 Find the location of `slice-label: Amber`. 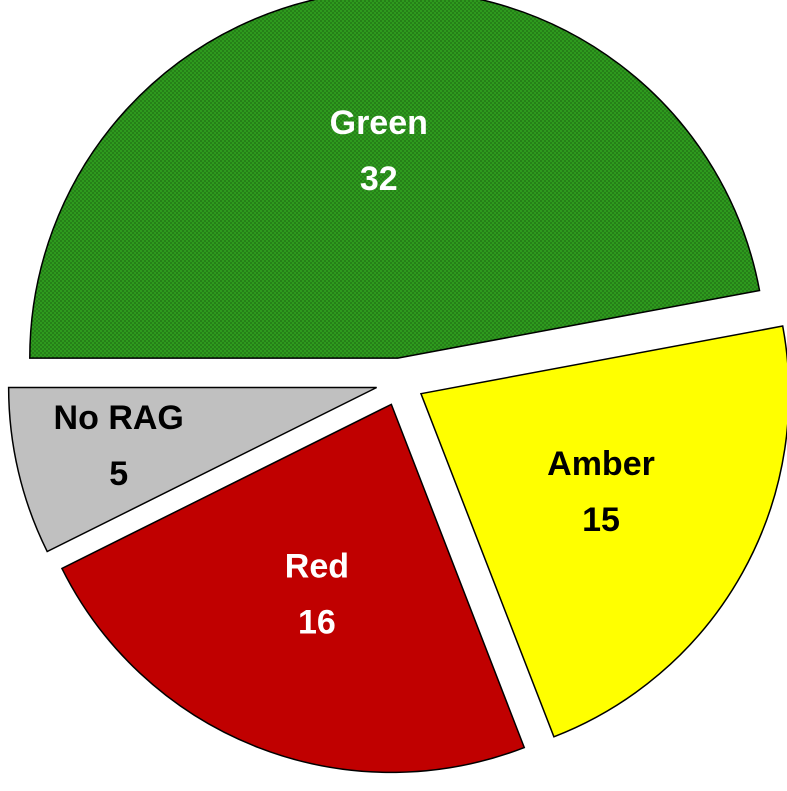

slice-label: Amber is located at coordinates (601, 464).